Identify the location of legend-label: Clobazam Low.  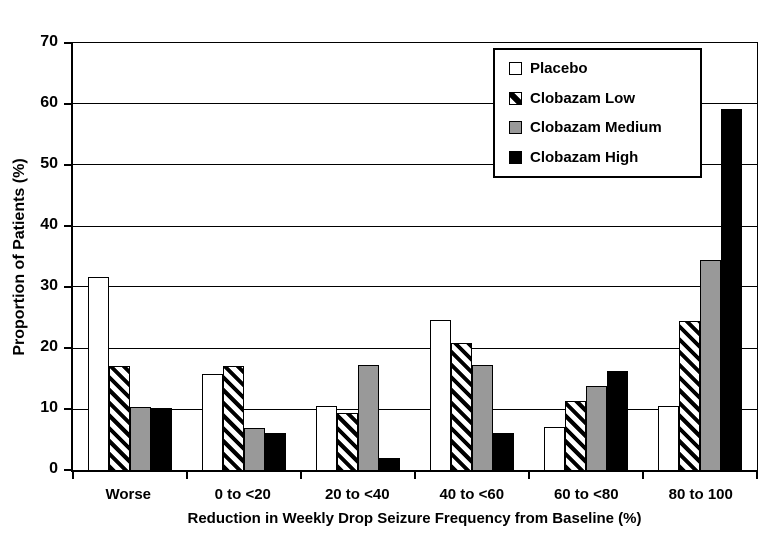
(583, 98).